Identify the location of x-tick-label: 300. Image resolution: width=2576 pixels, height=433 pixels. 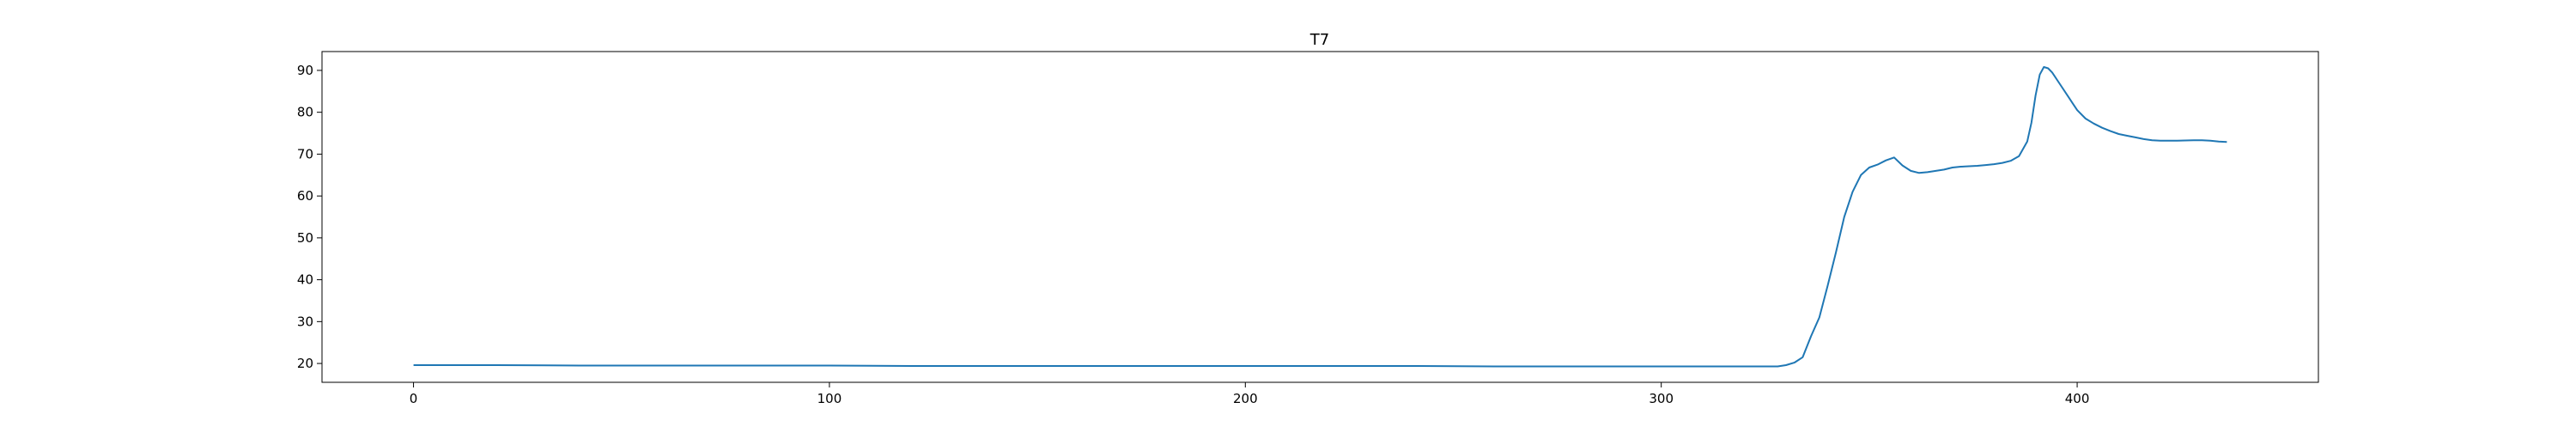
(1661, 398).